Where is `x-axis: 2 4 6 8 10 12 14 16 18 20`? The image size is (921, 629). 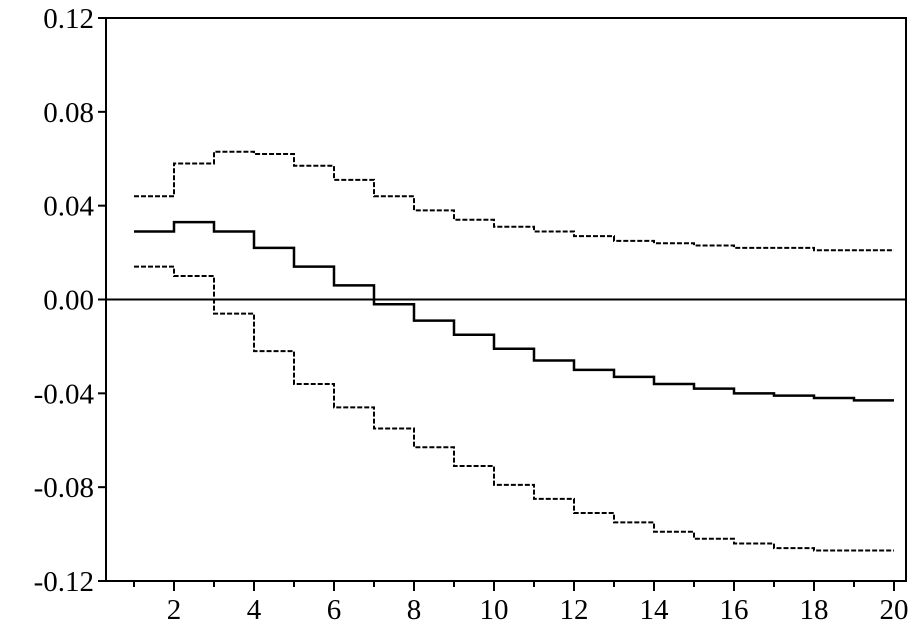 x-axis: 2 4 6 8 10 12 14 16 18 20 is located at coordinates (521, 603).